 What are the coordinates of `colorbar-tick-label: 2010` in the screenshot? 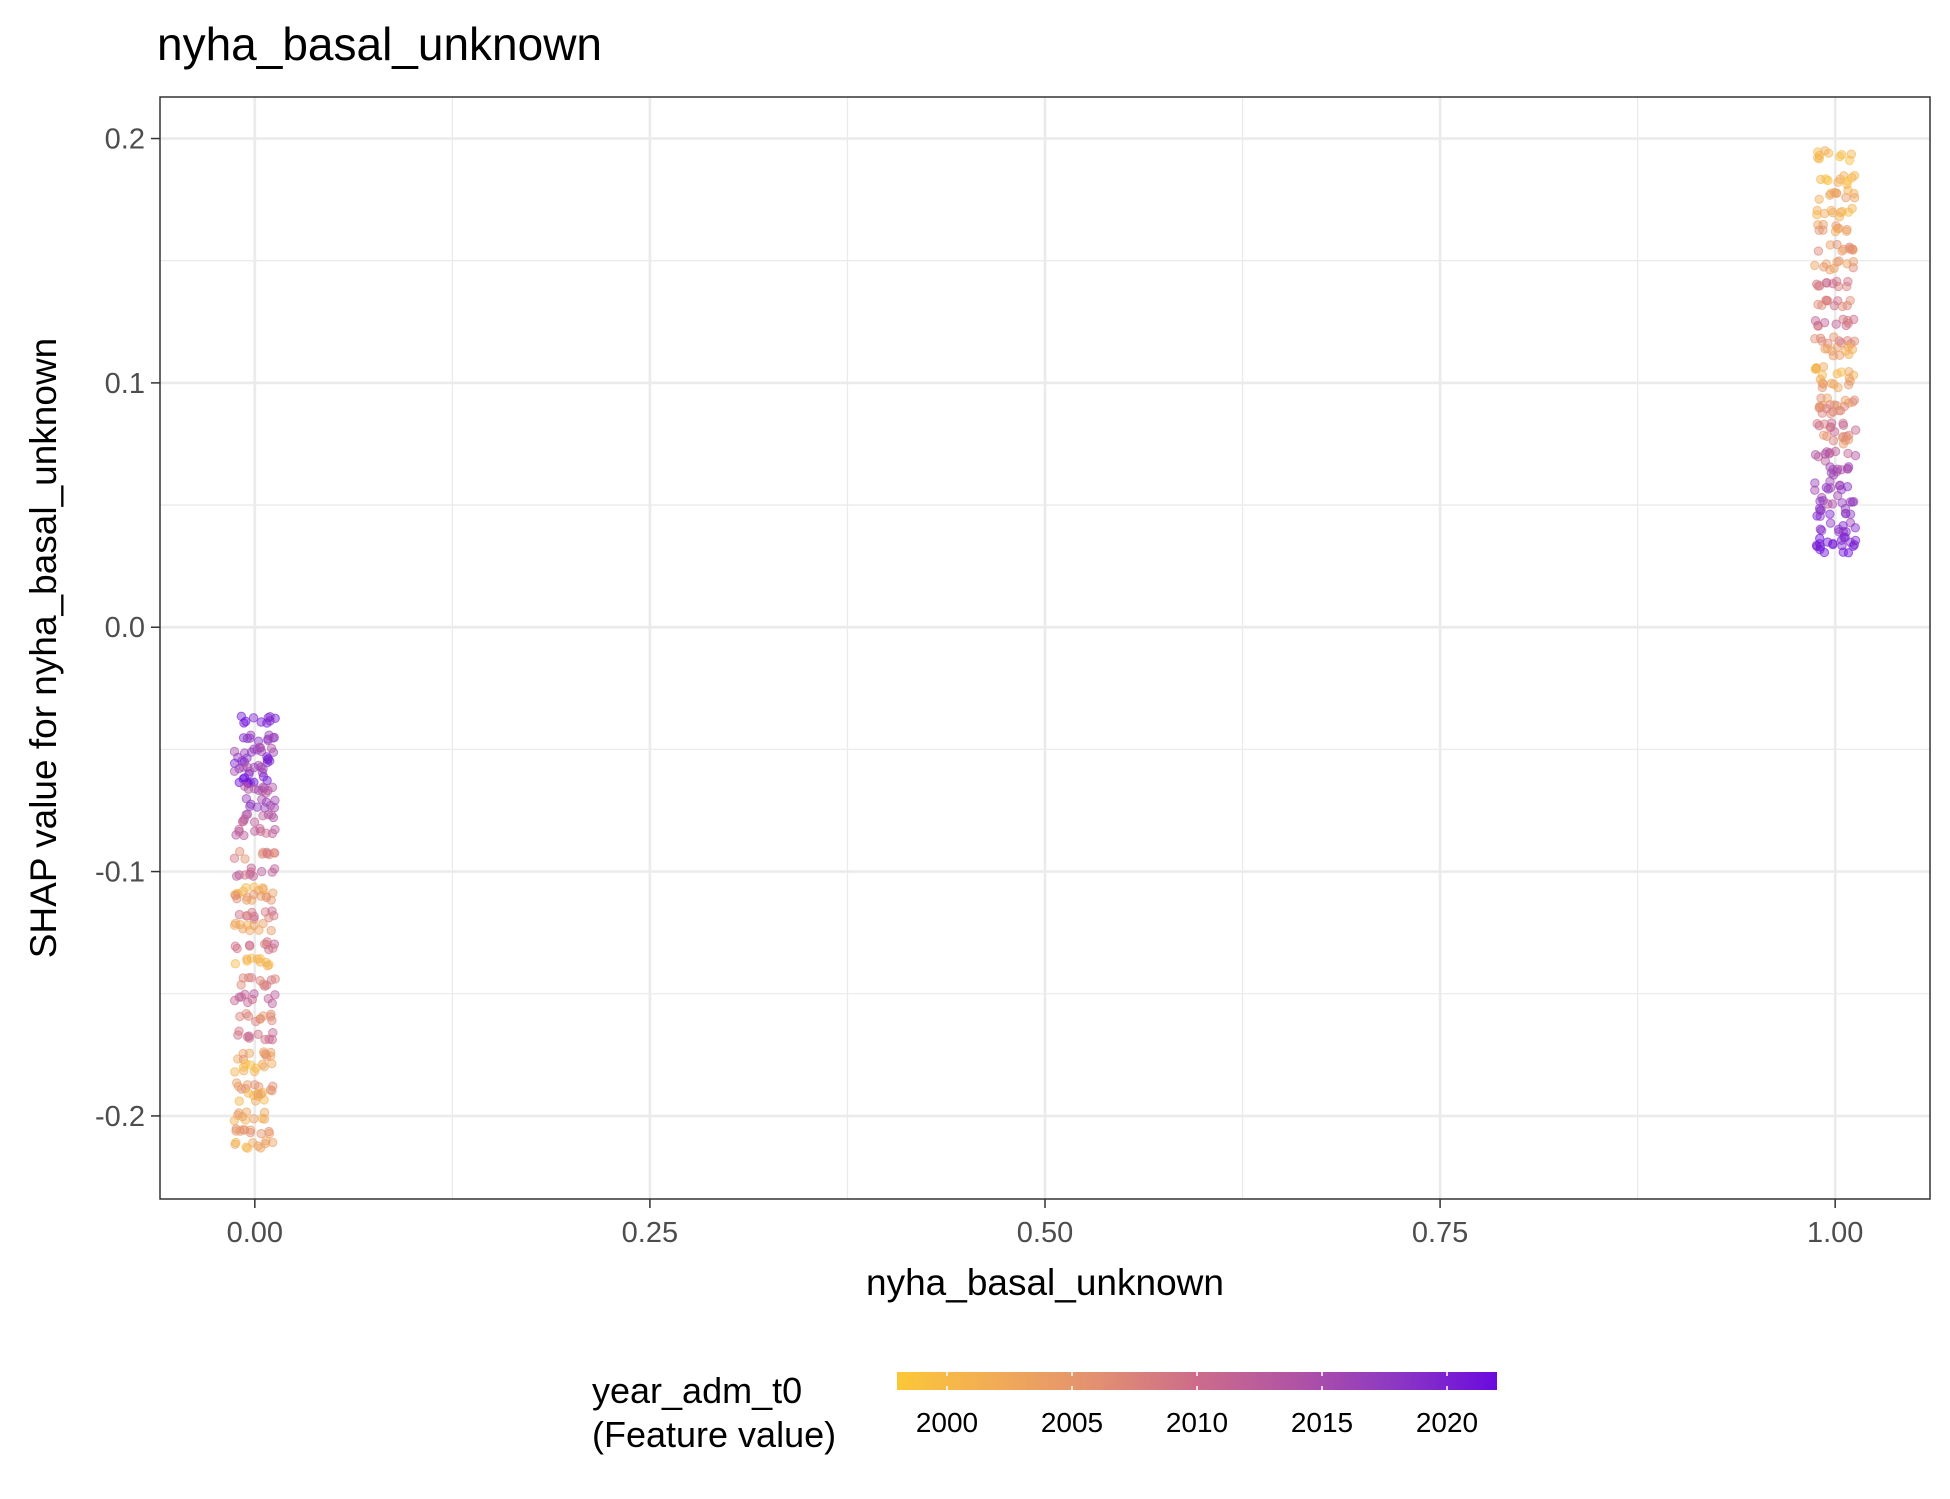 It's located at (1197, 1422).